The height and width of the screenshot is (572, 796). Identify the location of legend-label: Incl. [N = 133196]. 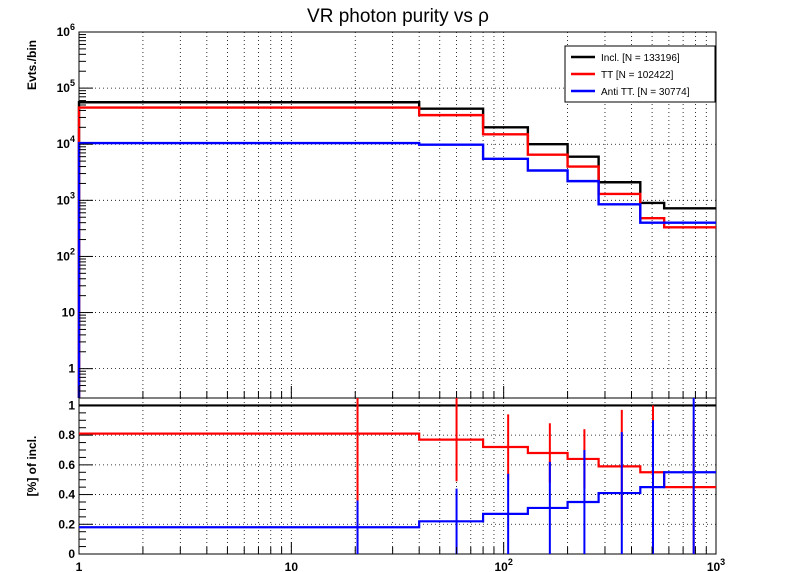
(640, 58).